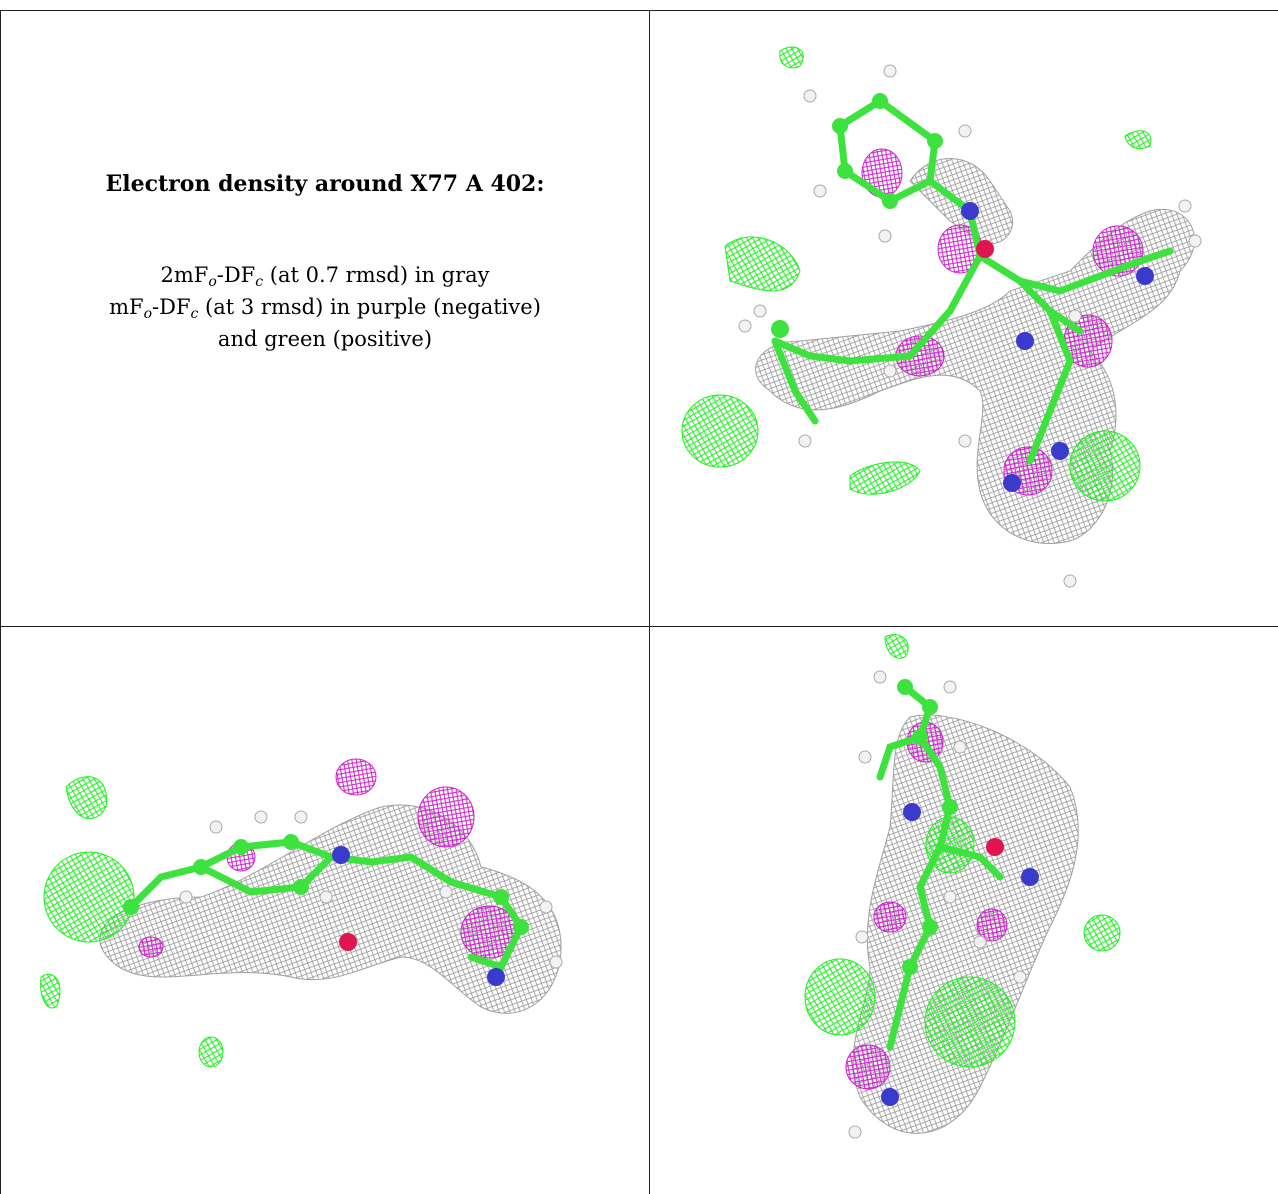 Image resolution: width=1278 pixels, height=1194 pixels. What do you see at coordinates (325, 339) in the screenshot?
I see `legend-line-positive: and green (positive)` at bounding box center [325, 339].